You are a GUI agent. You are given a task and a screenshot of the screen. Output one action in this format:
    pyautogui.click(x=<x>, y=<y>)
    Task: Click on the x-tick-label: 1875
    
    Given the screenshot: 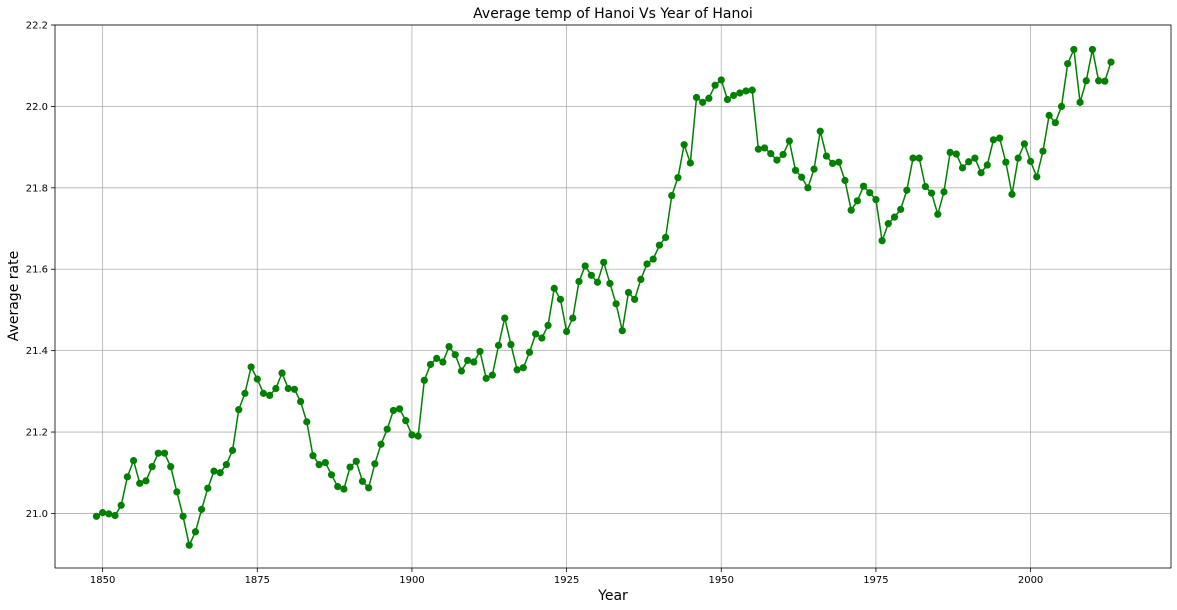 What is the action you would take?
    pyautogui.click(x=257, y=580)
    